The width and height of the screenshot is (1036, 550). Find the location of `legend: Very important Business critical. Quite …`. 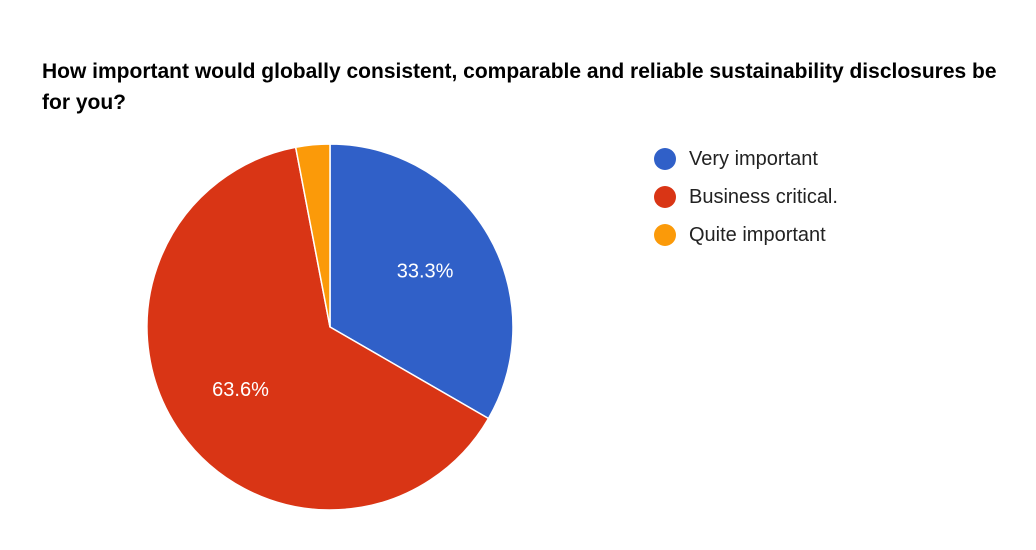

legend: Very important Business critical. Quite … is located at coordinates (746, 197).